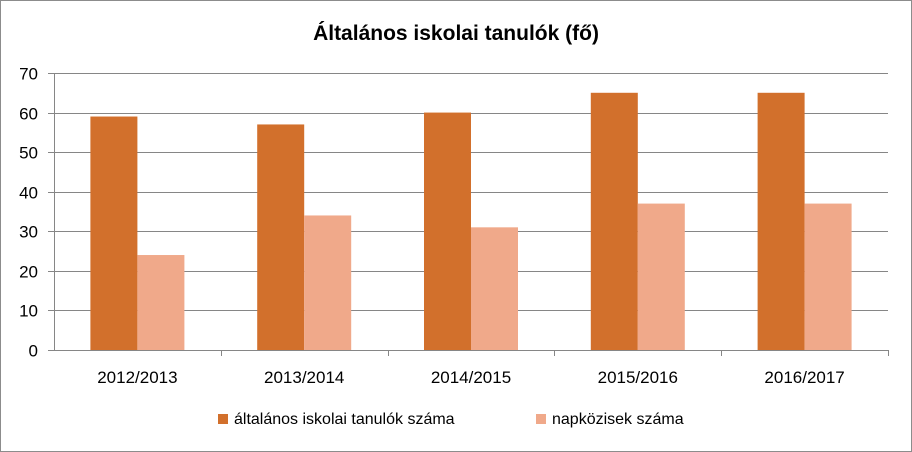  What do you see at coordinates (28, 232) in the screenshot?
I see `y-tick-label: 30` at bounding box center [28, 232].